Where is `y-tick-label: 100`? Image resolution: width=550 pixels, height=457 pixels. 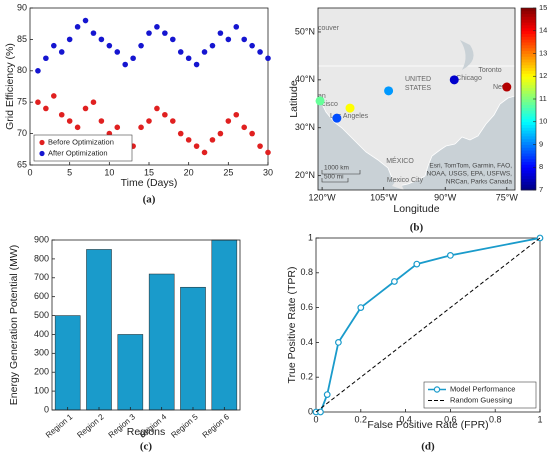
y-tick-label: 100 is located at coordinates (41, 390).